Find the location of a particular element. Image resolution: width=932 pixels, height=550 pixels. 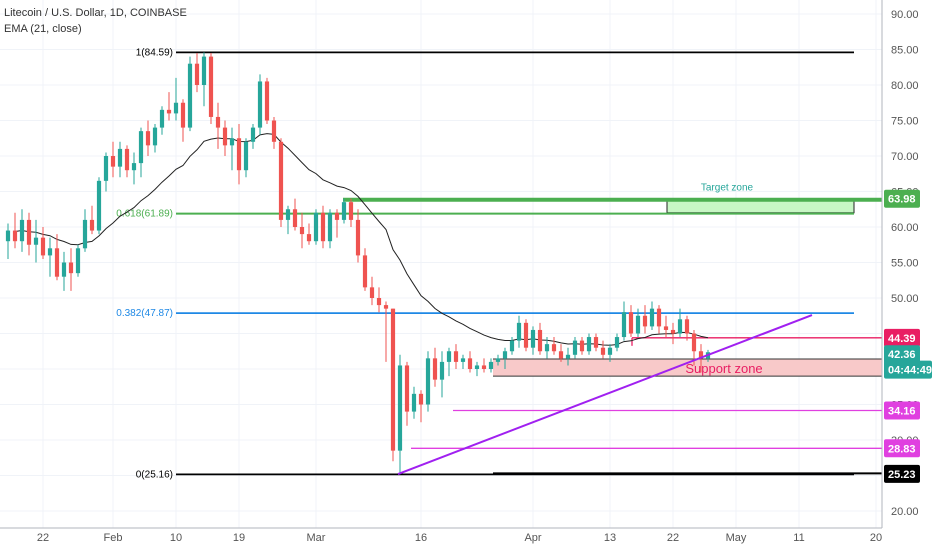

price-badge-text: 04:44:49 is located at coordinates (910, 371).